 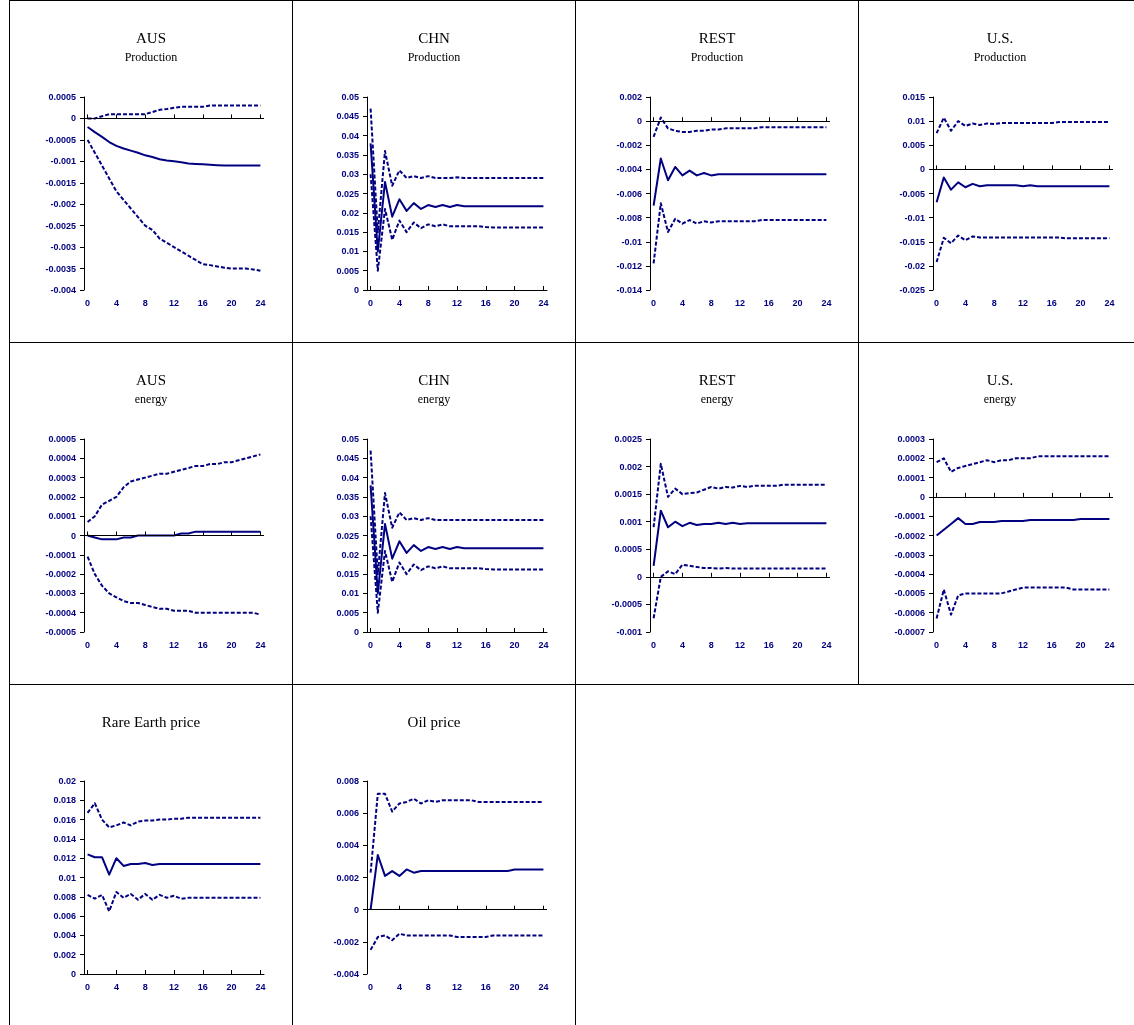 I want to click on y-tick-label: 0.0003, so click(x=62, y=477).